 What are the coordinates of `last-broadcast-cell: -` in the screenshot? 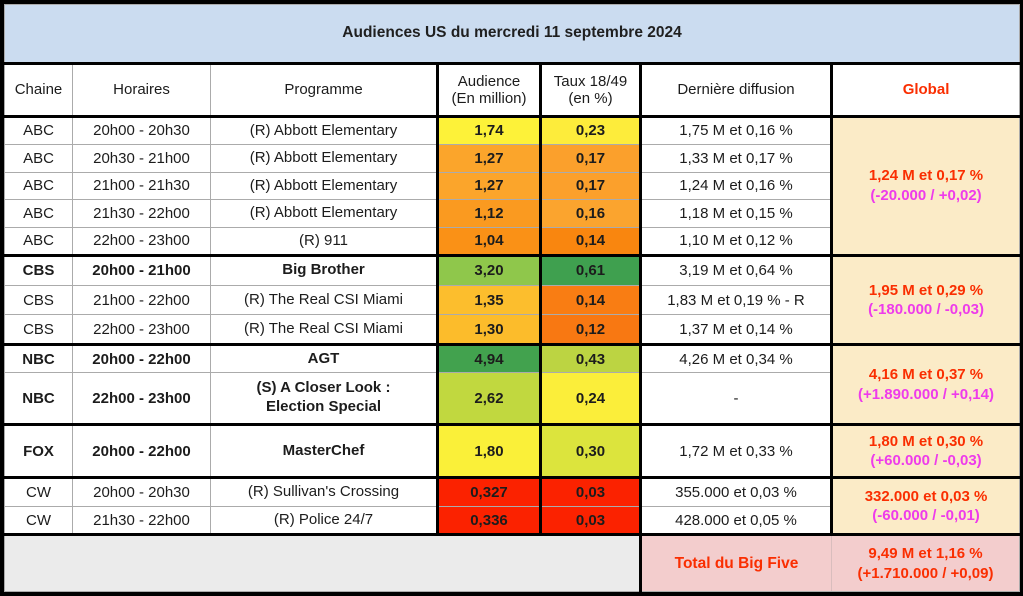 It's located at (736, 398).